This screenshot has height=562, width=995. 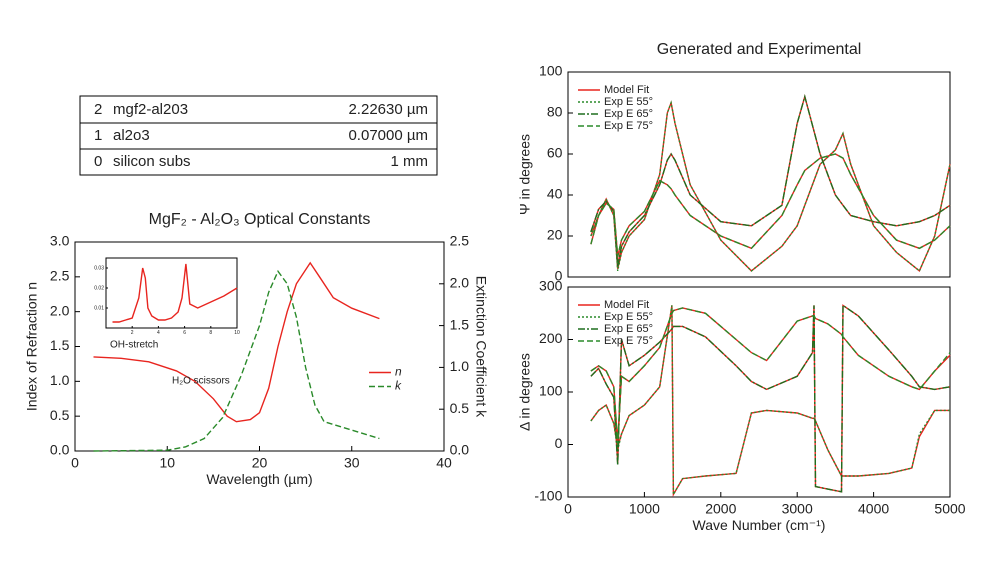 What do you see at coordinates (98, 109) in the screenshot?
I see `layer-index: 2` at bounding box center [98, 109].